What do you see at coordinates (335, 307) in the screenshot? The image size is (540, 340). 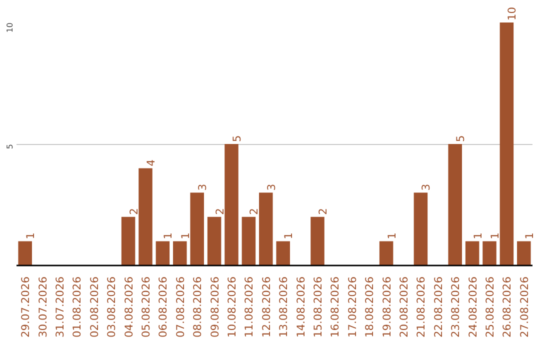 I see `x-tick-label: 16.08.2026` at bounding box center [335, 307].